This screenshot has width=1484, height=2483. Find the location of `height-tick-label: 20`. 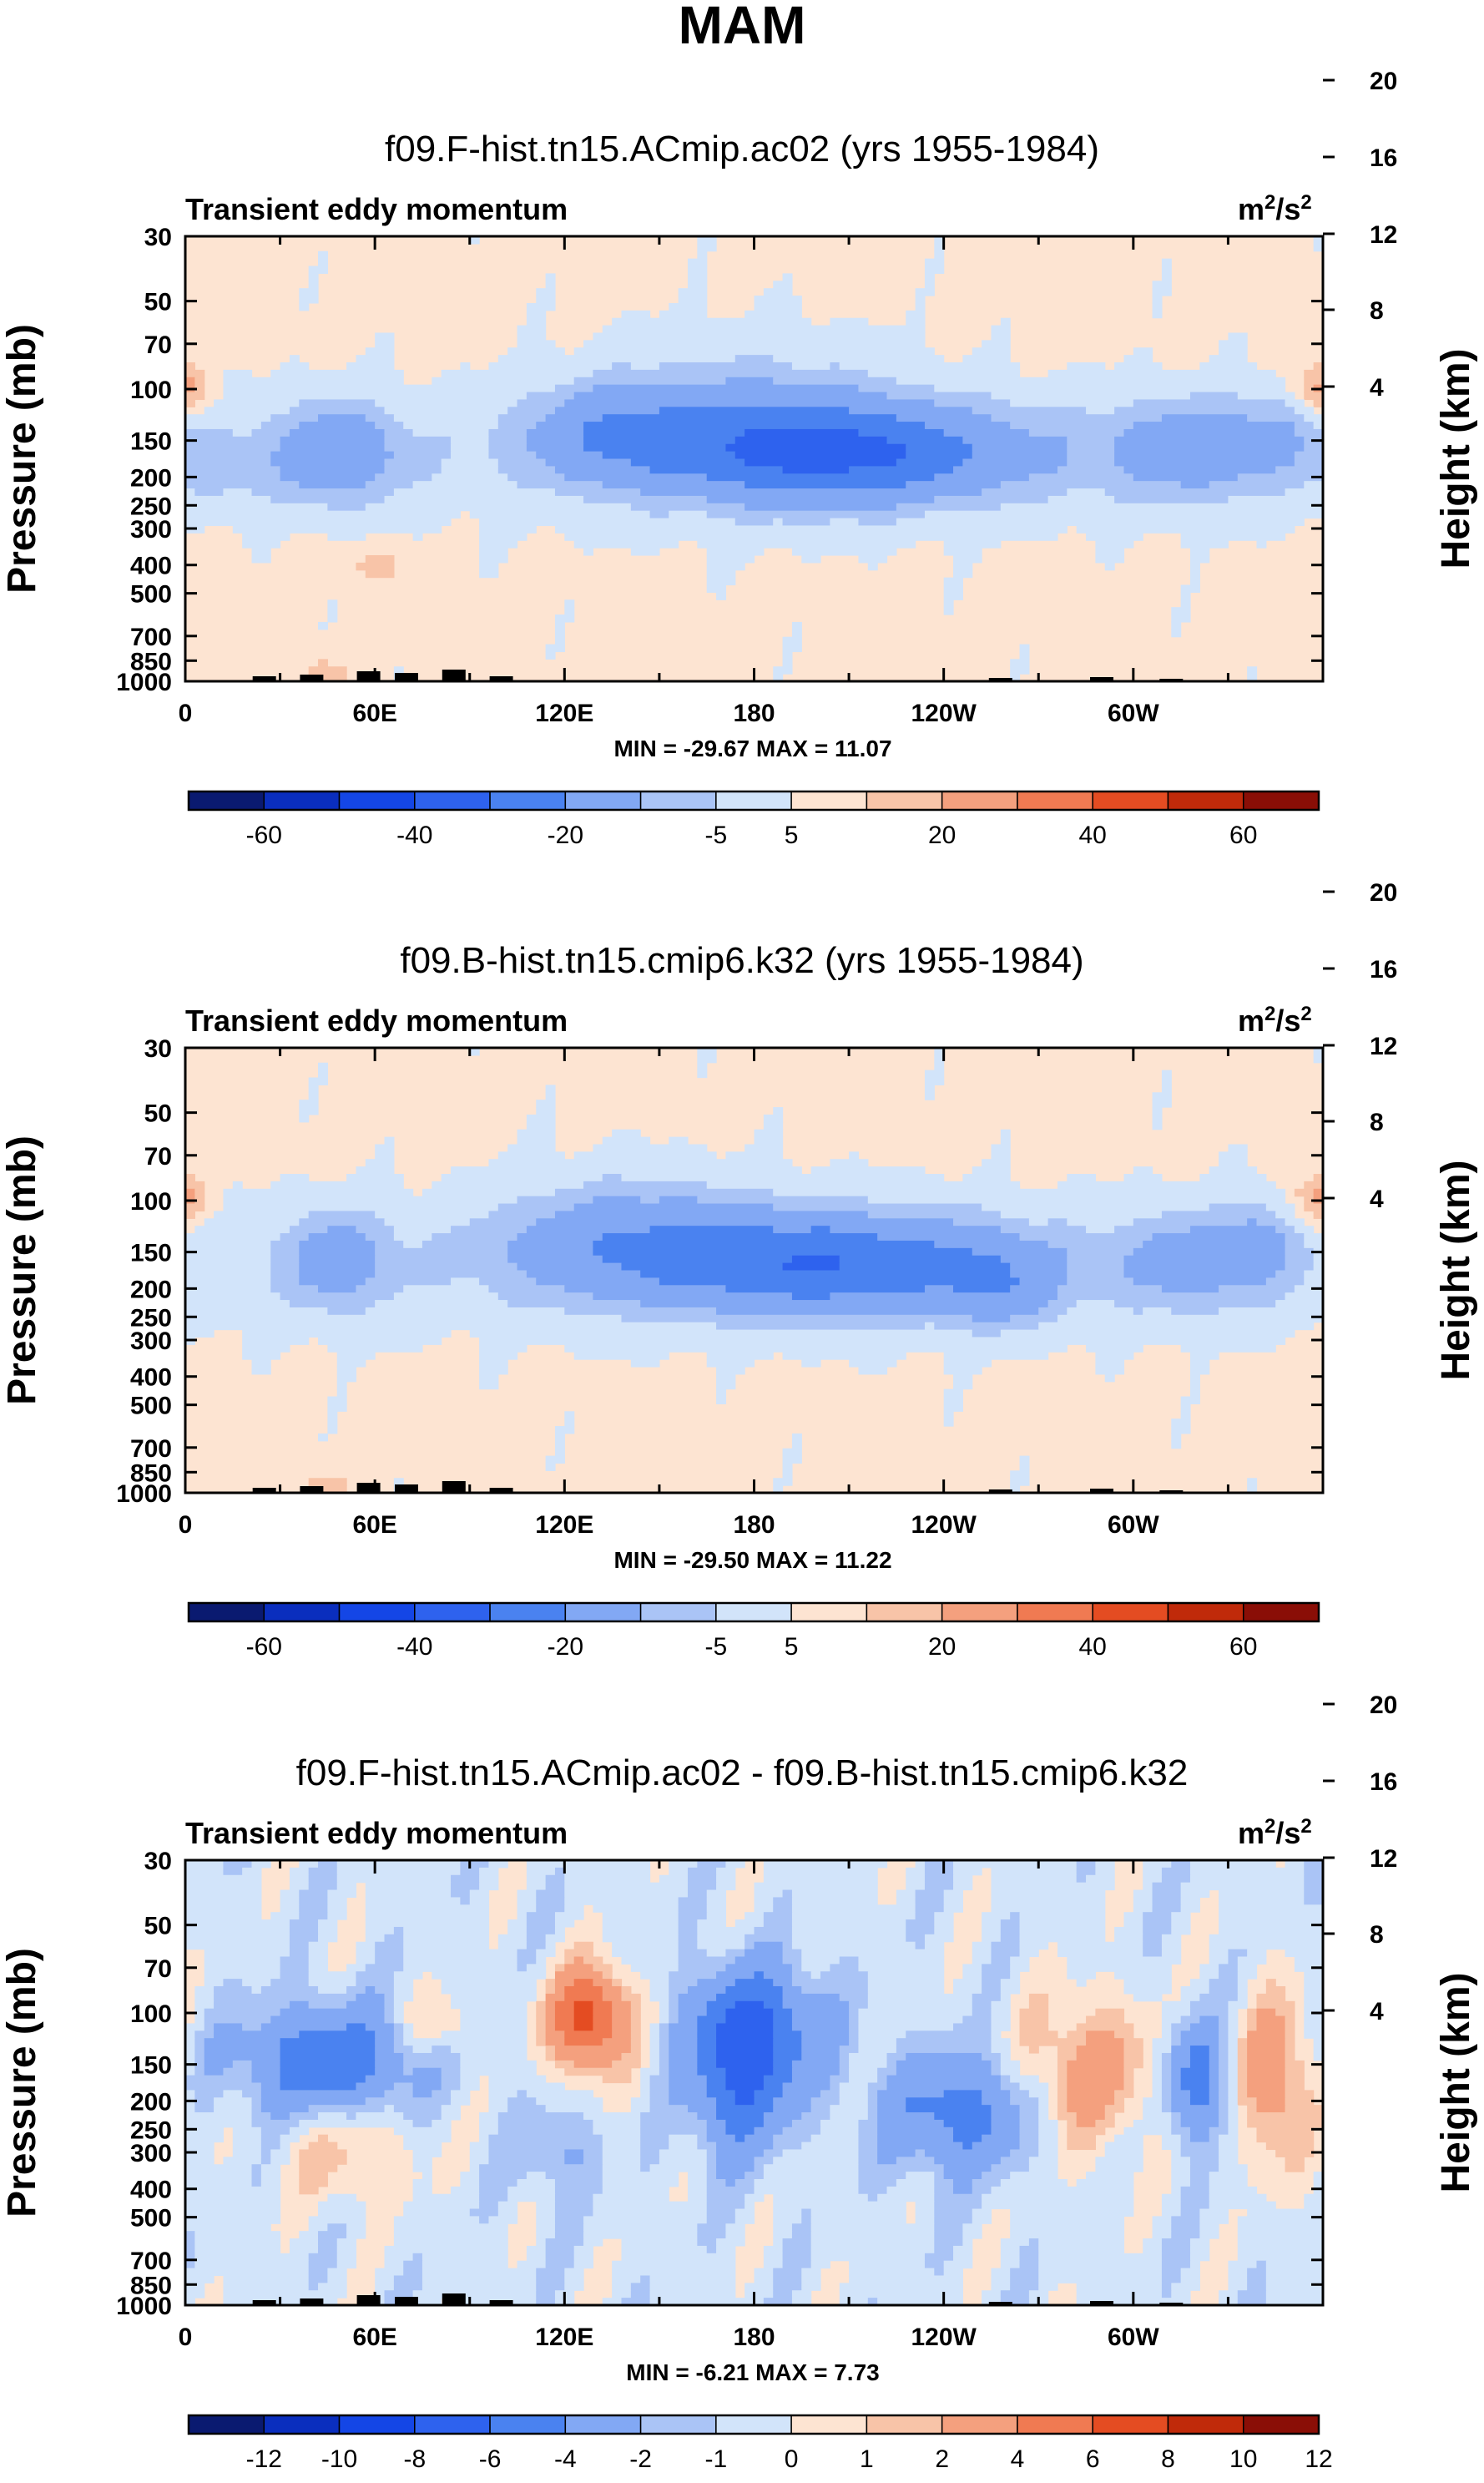

height-tick-label: 20 is located at coordinates (1383, 81).